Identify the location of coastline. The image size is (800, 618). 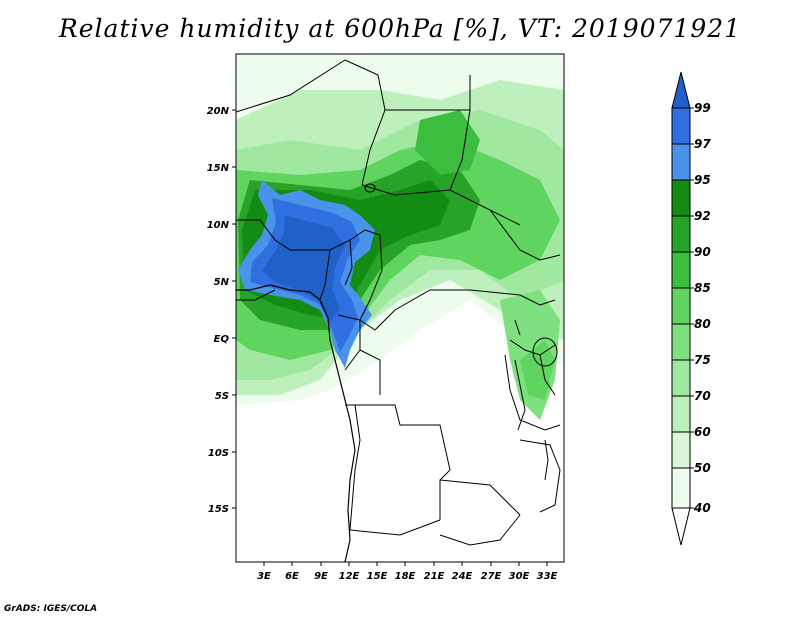
(296, 423).